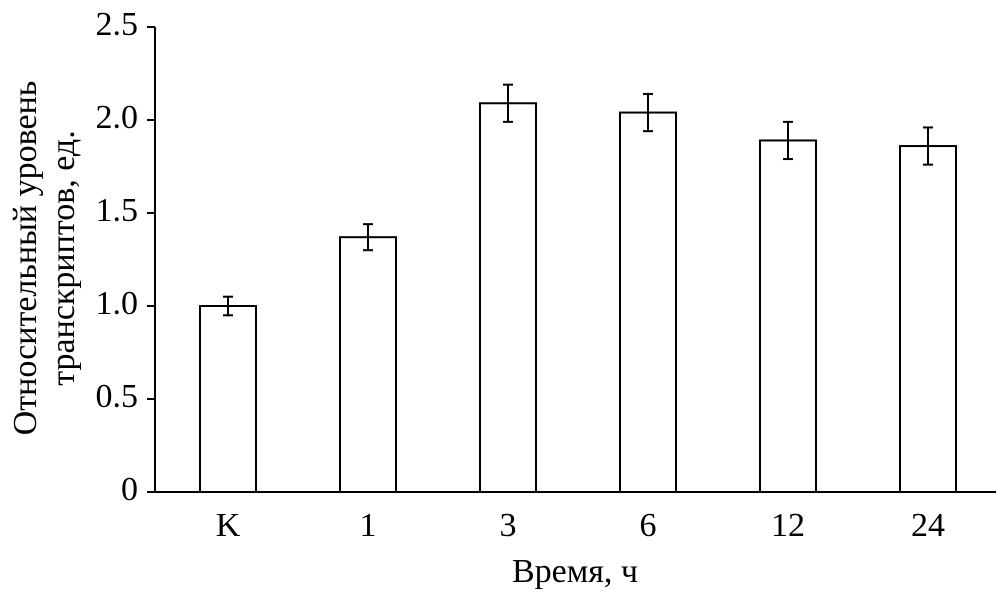  I want to click on x-tick-label: K, so click(228, 525).